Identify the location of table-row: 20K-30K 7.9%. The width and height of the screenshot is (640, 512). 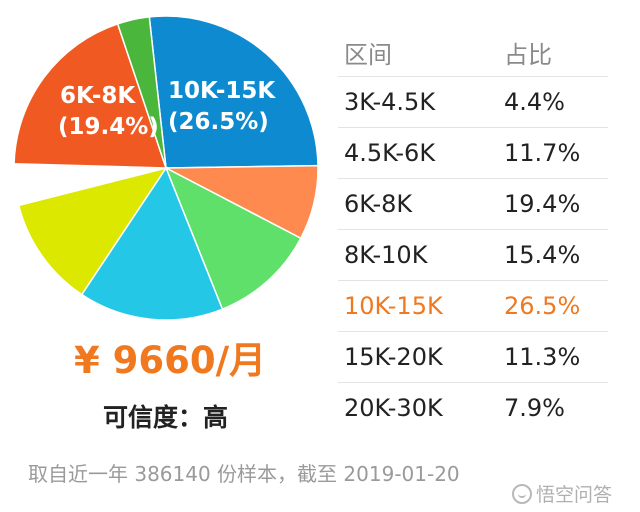
(473, 408).